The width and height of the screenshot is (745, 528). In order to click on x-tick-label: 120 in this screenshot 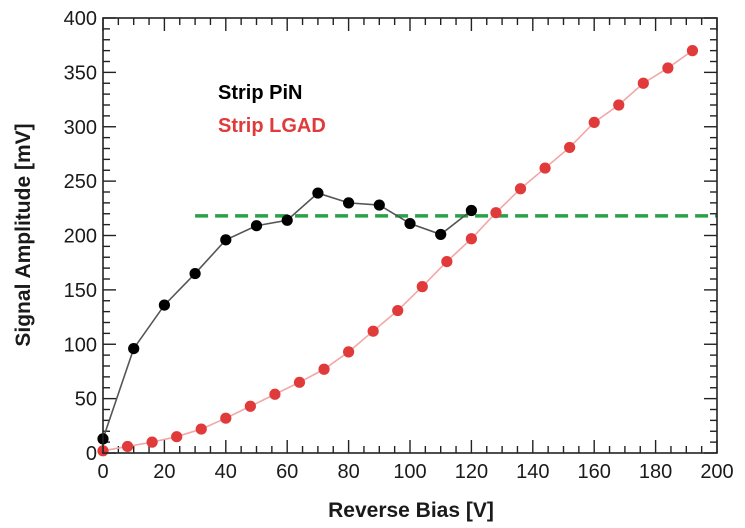, I will do `click(471, 472)`.